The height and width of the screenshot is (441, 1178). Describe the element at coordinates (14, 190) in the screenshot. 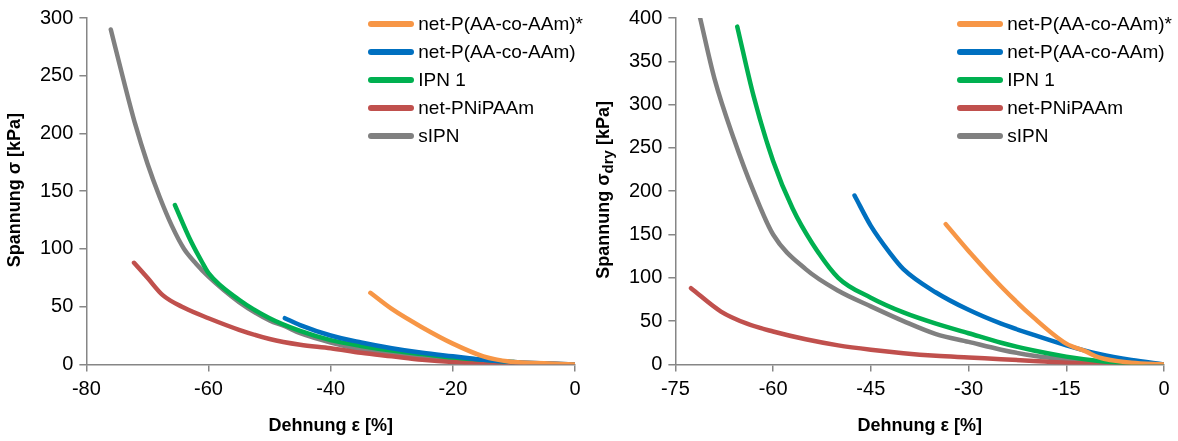

I see `y-axis-title: Spannung σ [kPa]` at that location.